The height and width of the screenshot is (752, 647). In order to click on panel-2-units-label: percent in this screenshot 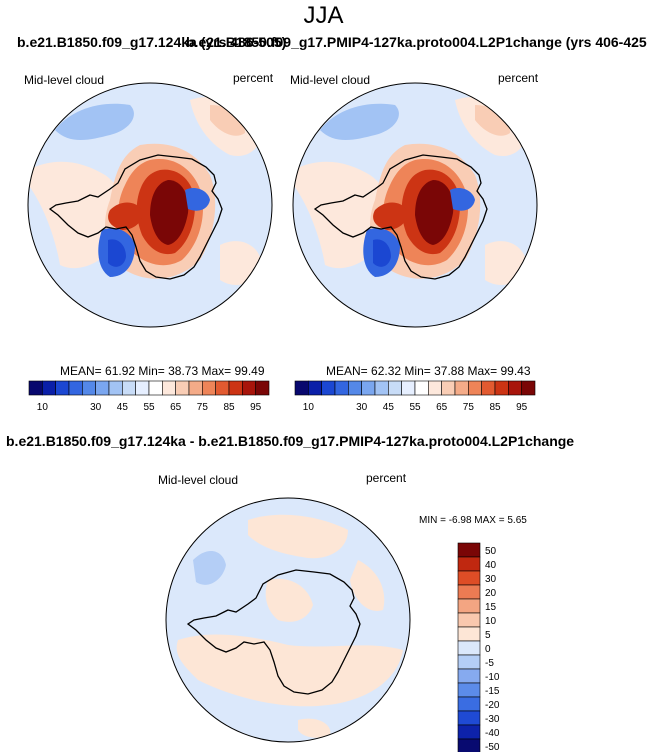, I will do `click(518, 78)`.